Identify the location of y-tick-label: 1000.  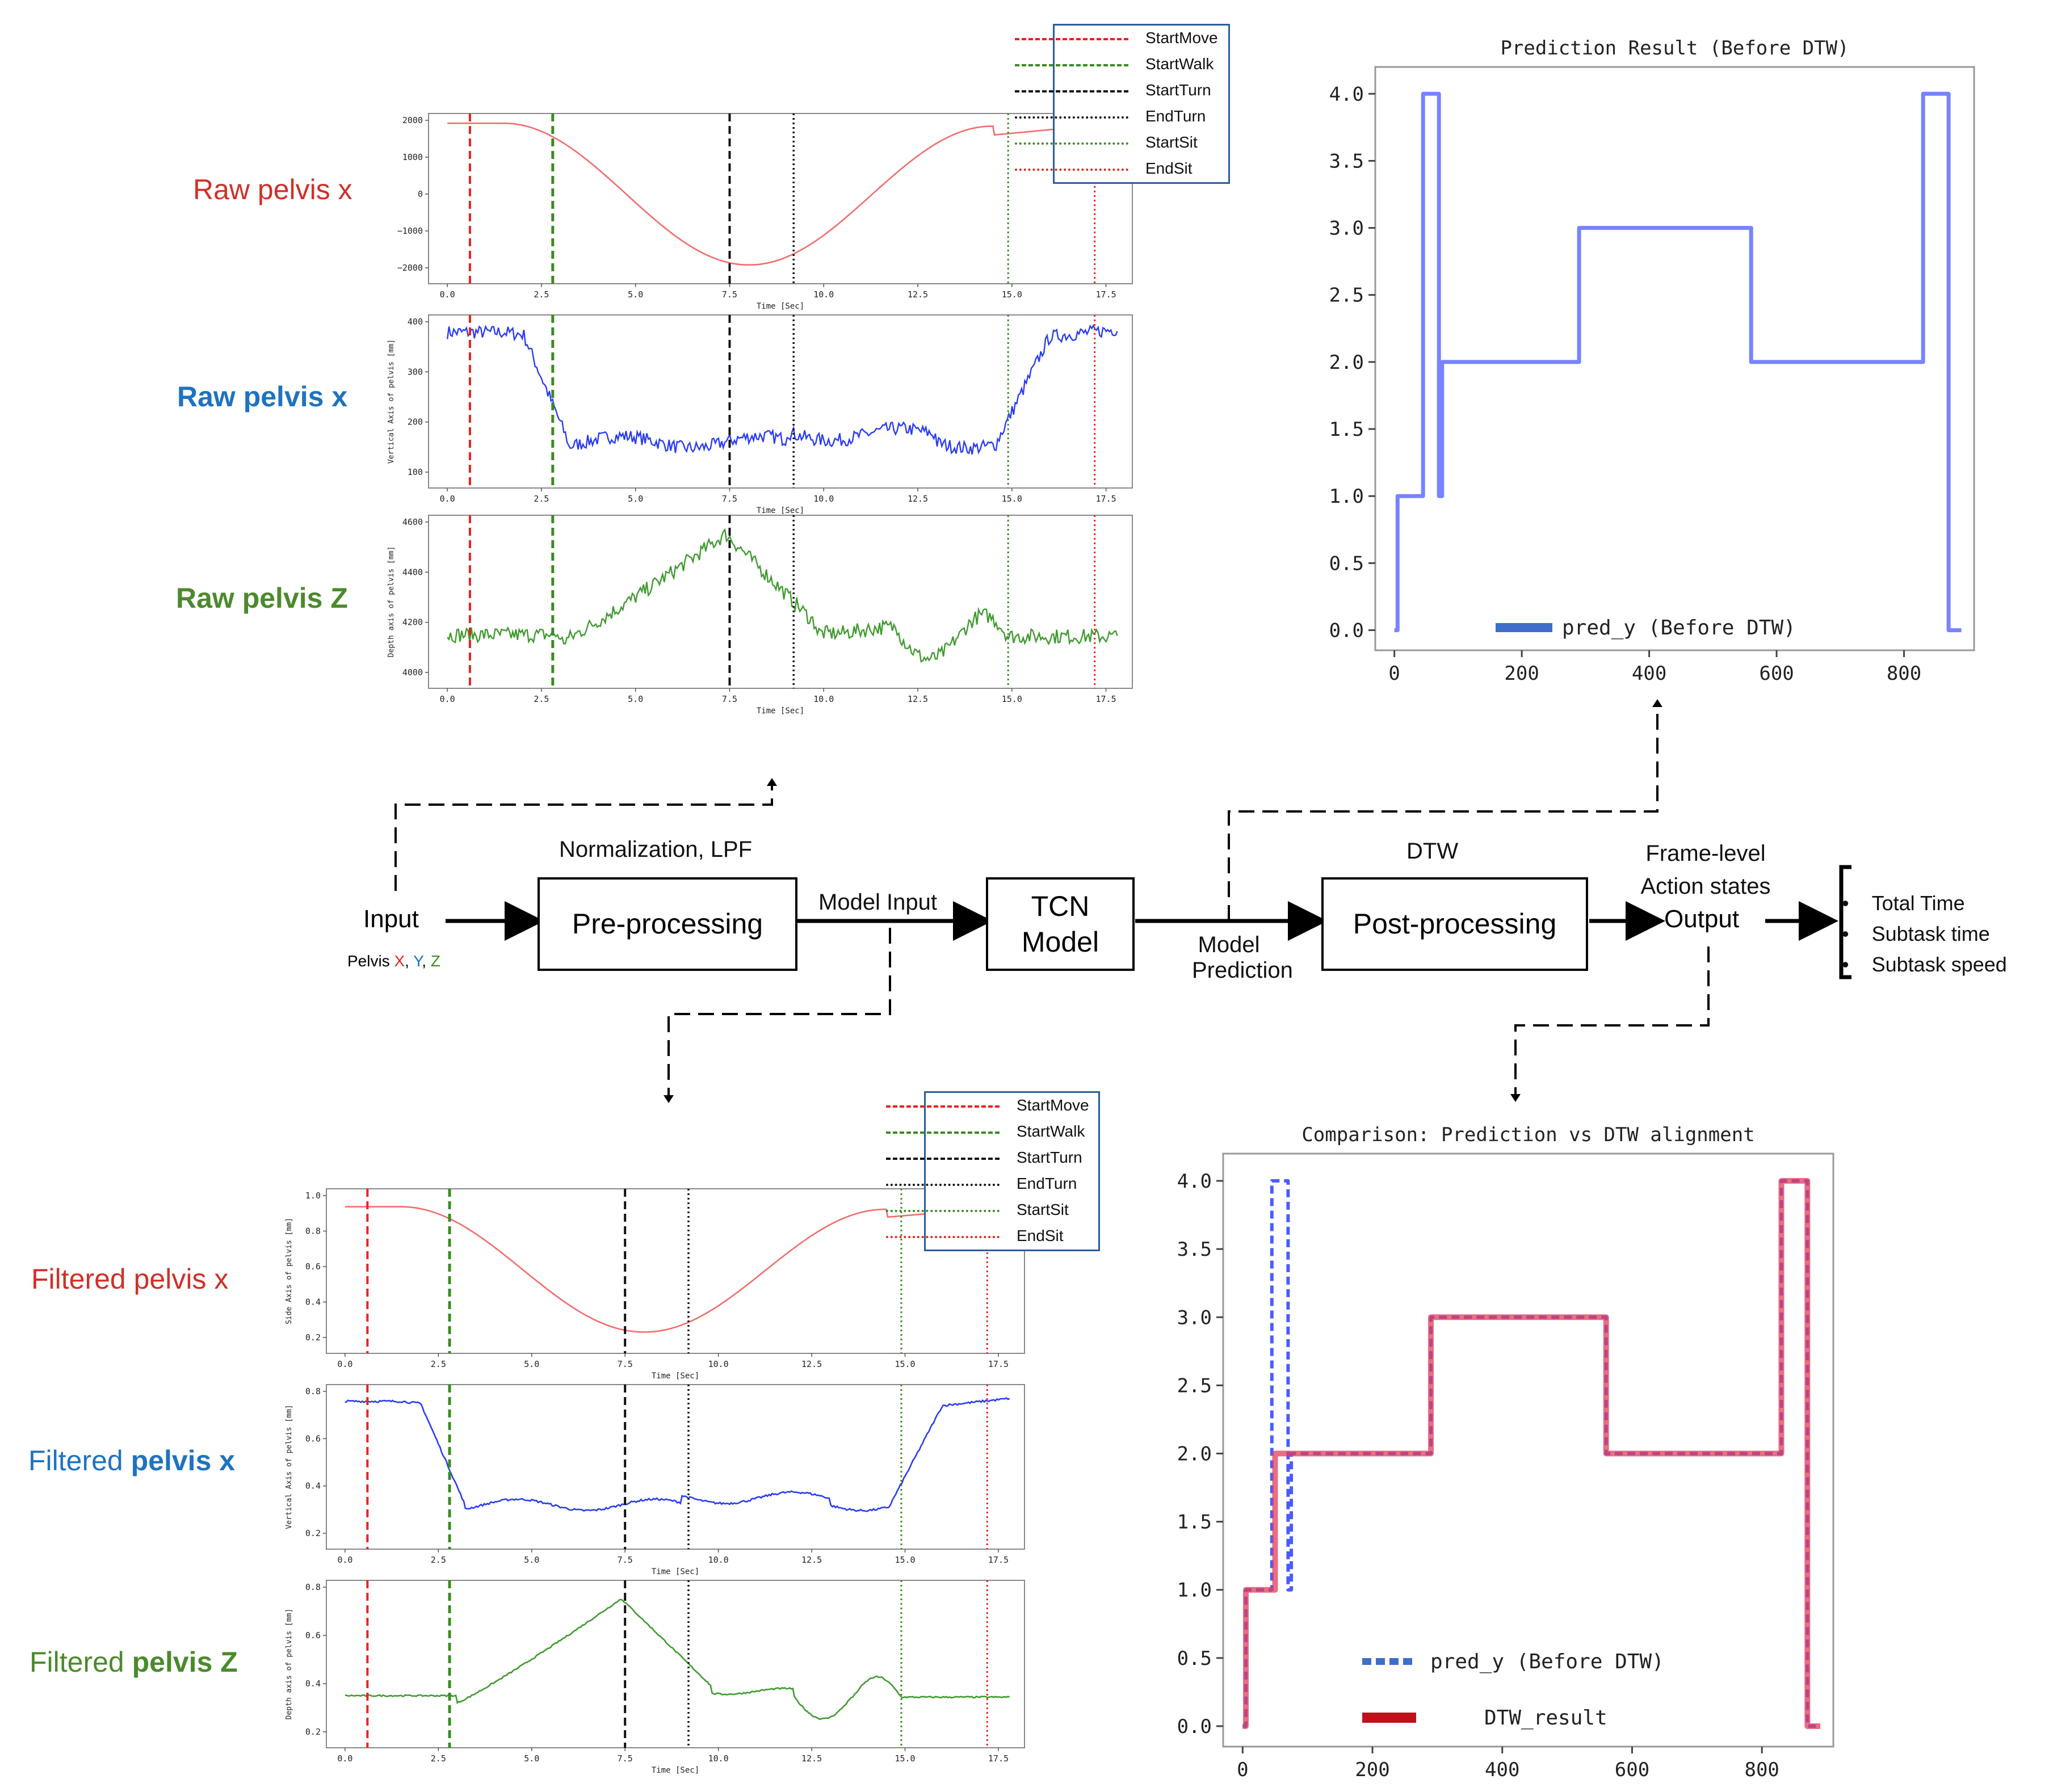
(412, 157).